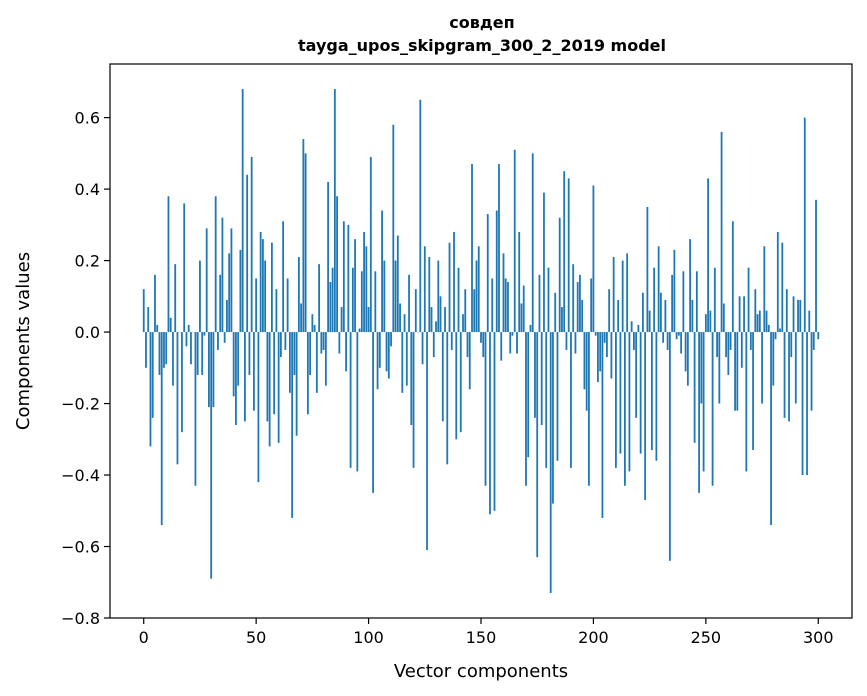  What do you see at coordinates (706, 637) in the screenshot?
I see `x-tick-label: 250` at bounding box center [706, 637].